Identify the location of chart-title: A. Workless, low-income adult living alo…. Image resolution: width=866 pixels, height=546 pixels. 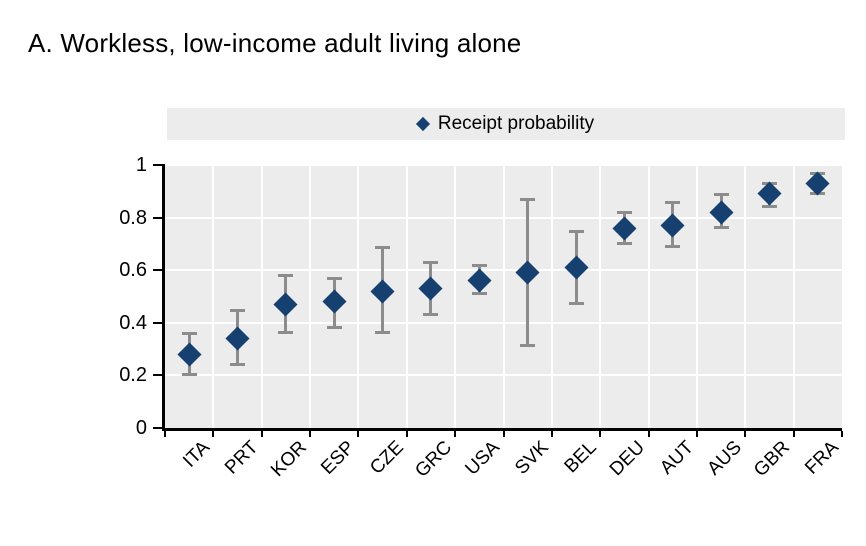
(275, 43).